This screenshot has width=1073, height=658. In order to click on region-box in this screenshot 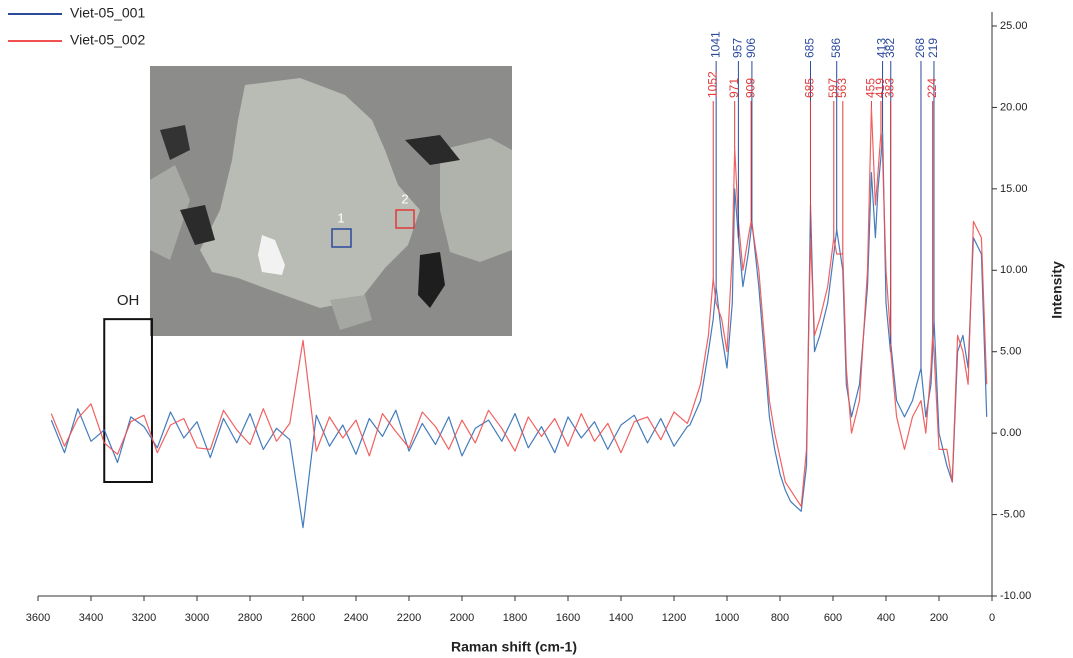, I will do `click(128, 400)`.